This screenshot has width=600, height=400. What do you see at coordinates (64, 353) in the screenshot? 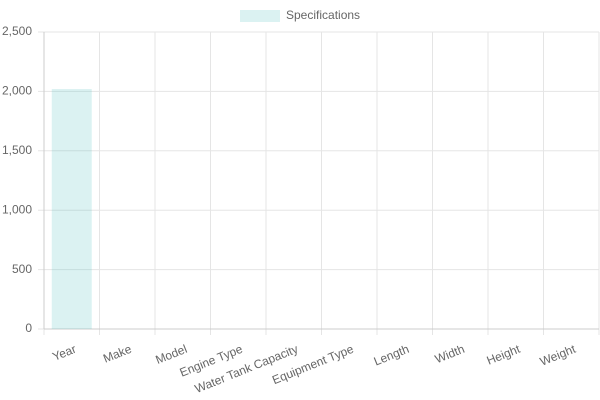
I see `x-tick-label: Year` at bounding box center [64, 353].